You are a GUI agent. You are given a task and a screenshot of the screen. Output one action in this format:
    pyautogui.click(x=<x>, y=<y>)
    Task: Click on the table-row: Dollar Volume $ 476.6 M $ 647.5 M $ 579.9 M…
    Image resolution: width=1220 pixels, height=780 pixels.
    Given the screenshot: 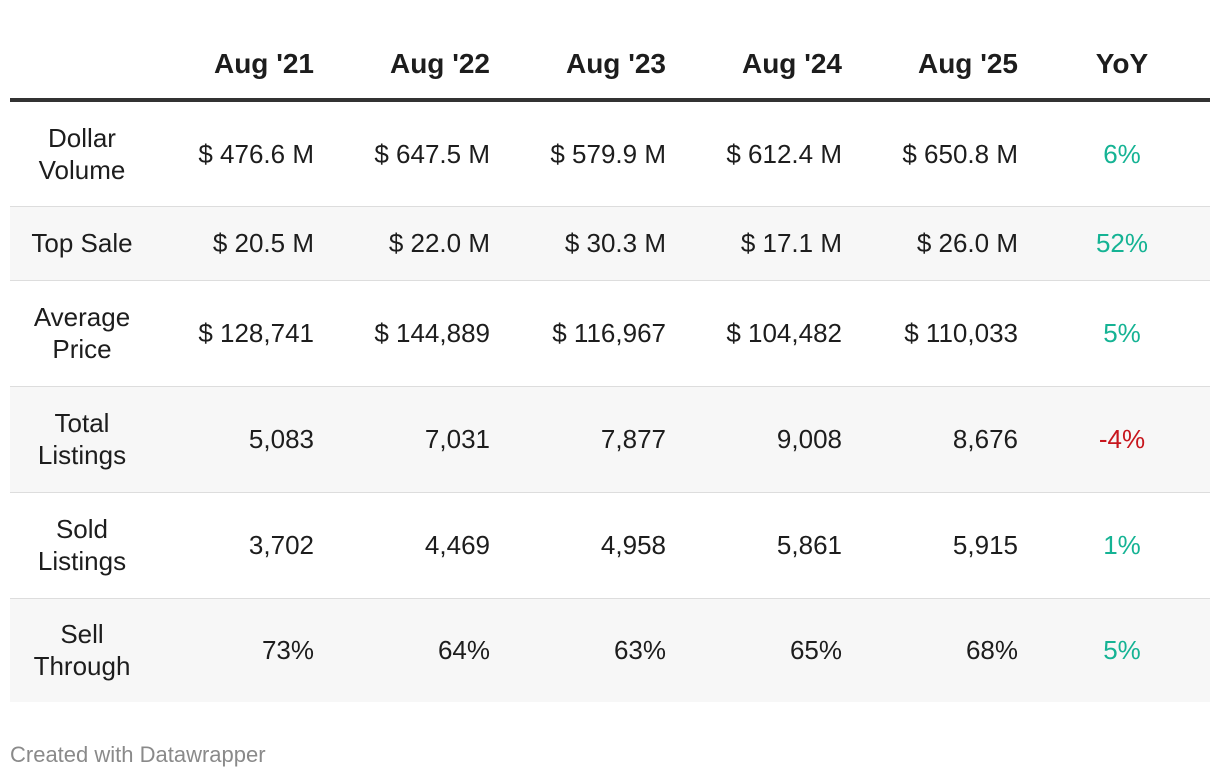 What is the action you would take?
    pyautogui.click(x=610, y=153)
    